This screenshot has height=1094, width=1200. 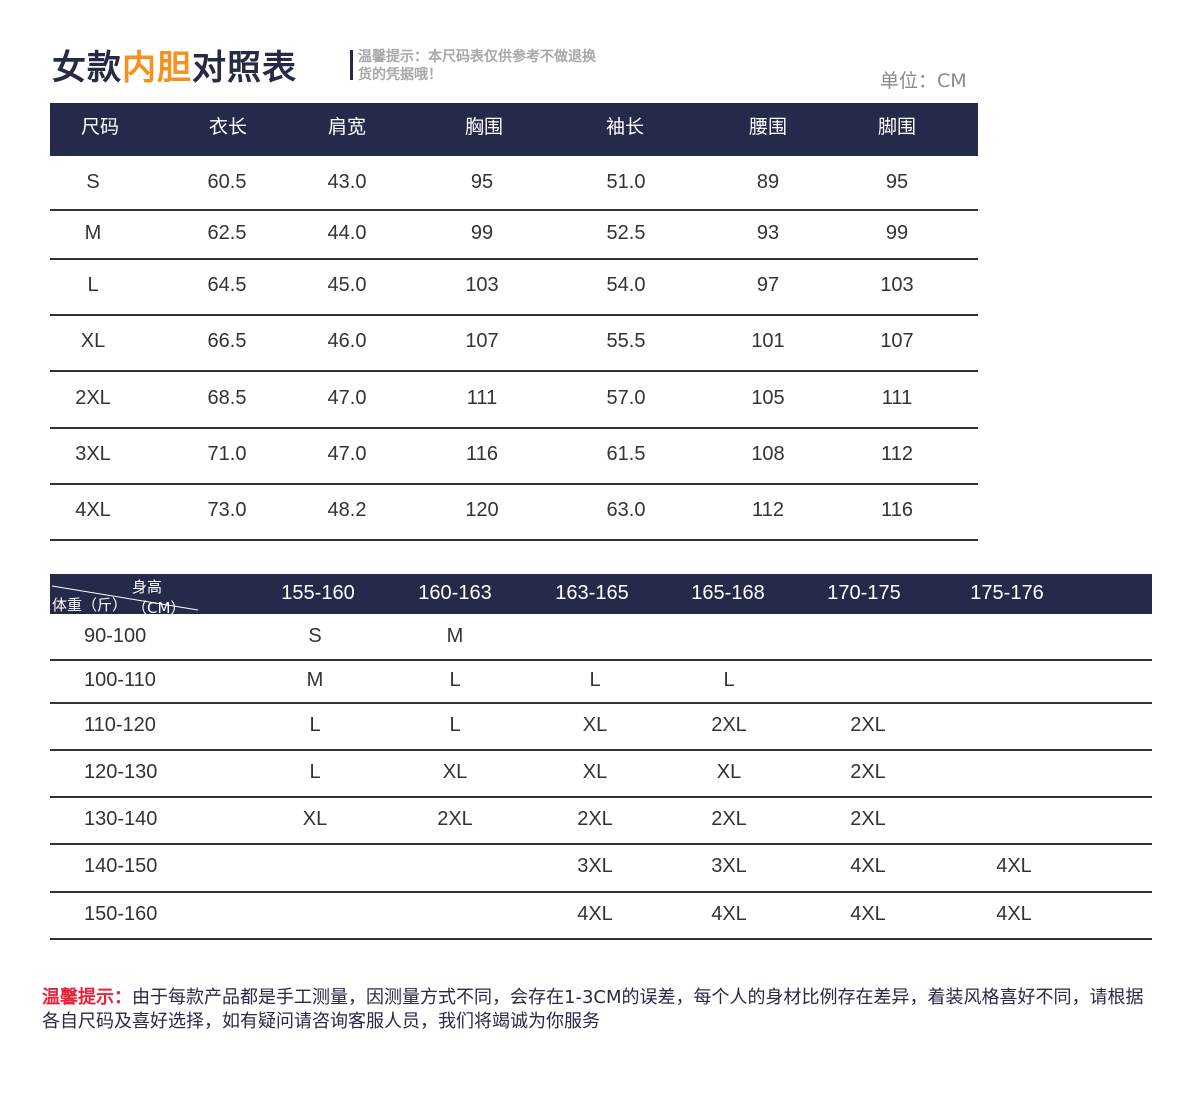 I want to click on size-table-cell: 89, so click(x=768, y=181).